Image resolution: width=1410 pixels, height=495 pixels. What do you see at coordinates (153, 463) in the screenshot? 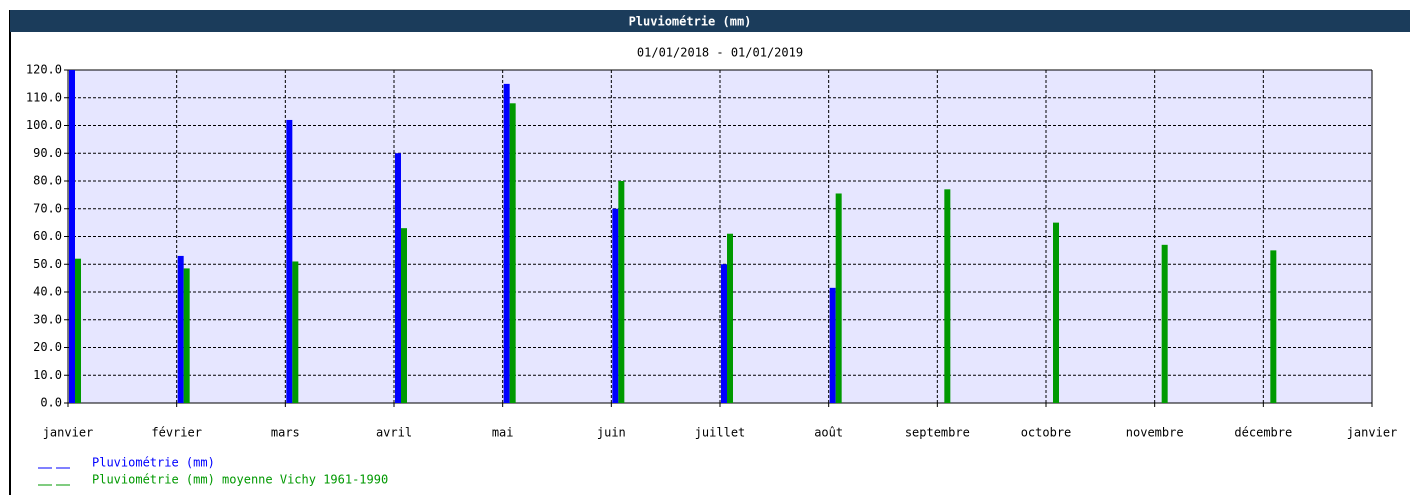
I see `legend-label: Pluviométrie (mm)` at bounding box center [153, 463].